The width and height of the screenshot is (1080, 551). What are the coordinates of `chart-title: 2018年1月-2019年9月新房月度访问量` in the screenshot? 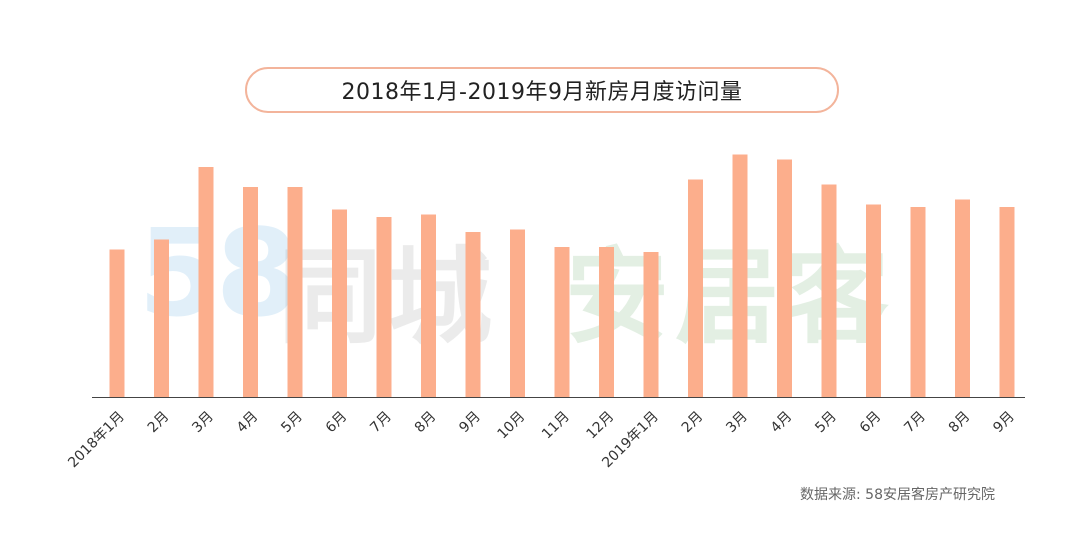 It's located at (542, 90).